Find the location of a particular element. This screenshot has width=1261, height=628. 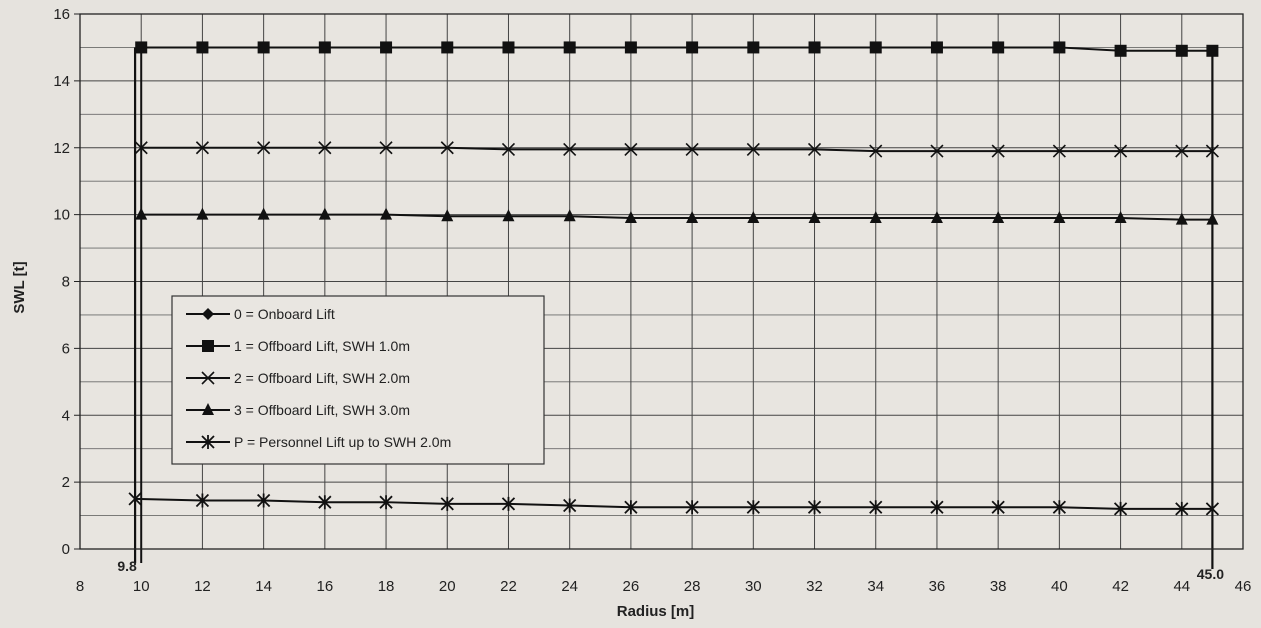

x-tick-label: 46 is located at coordinates (1243, 586).